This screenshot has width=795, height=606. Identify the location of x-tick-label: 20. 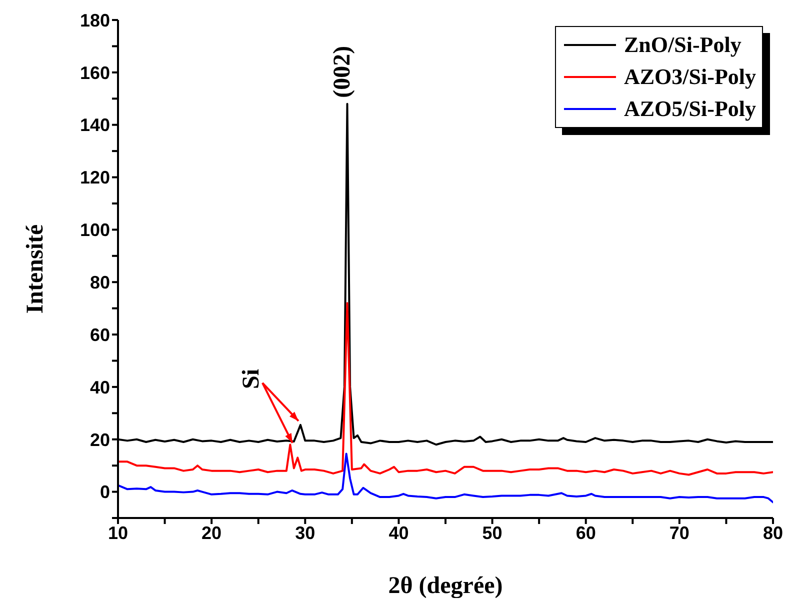
(212, 532).